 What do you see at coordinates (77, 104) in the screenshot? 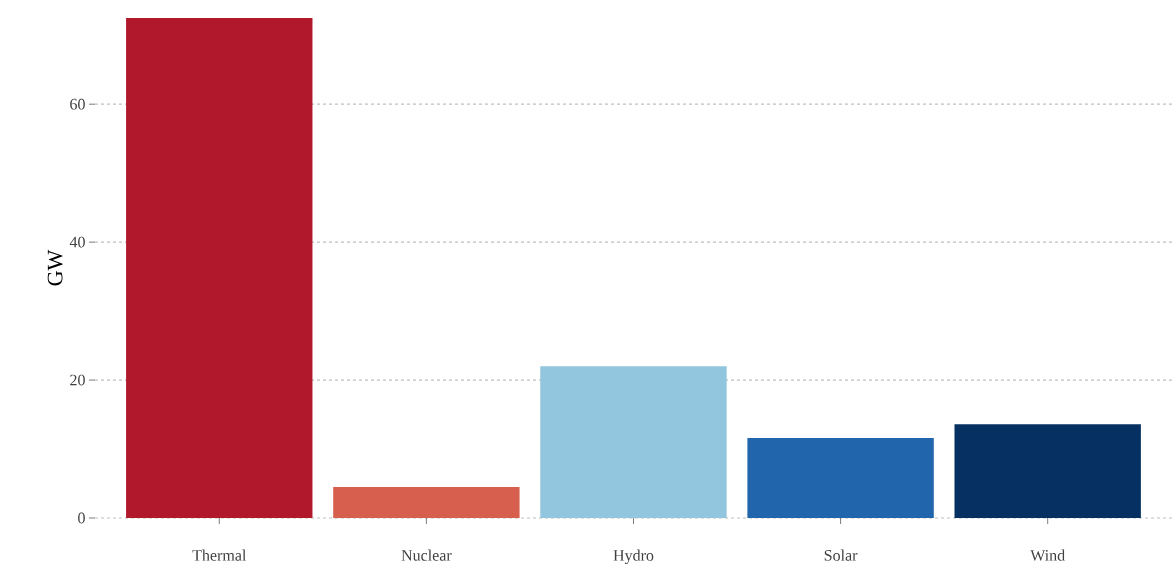
I see `y-tick-label: 60` at bounding box center [77, 104].